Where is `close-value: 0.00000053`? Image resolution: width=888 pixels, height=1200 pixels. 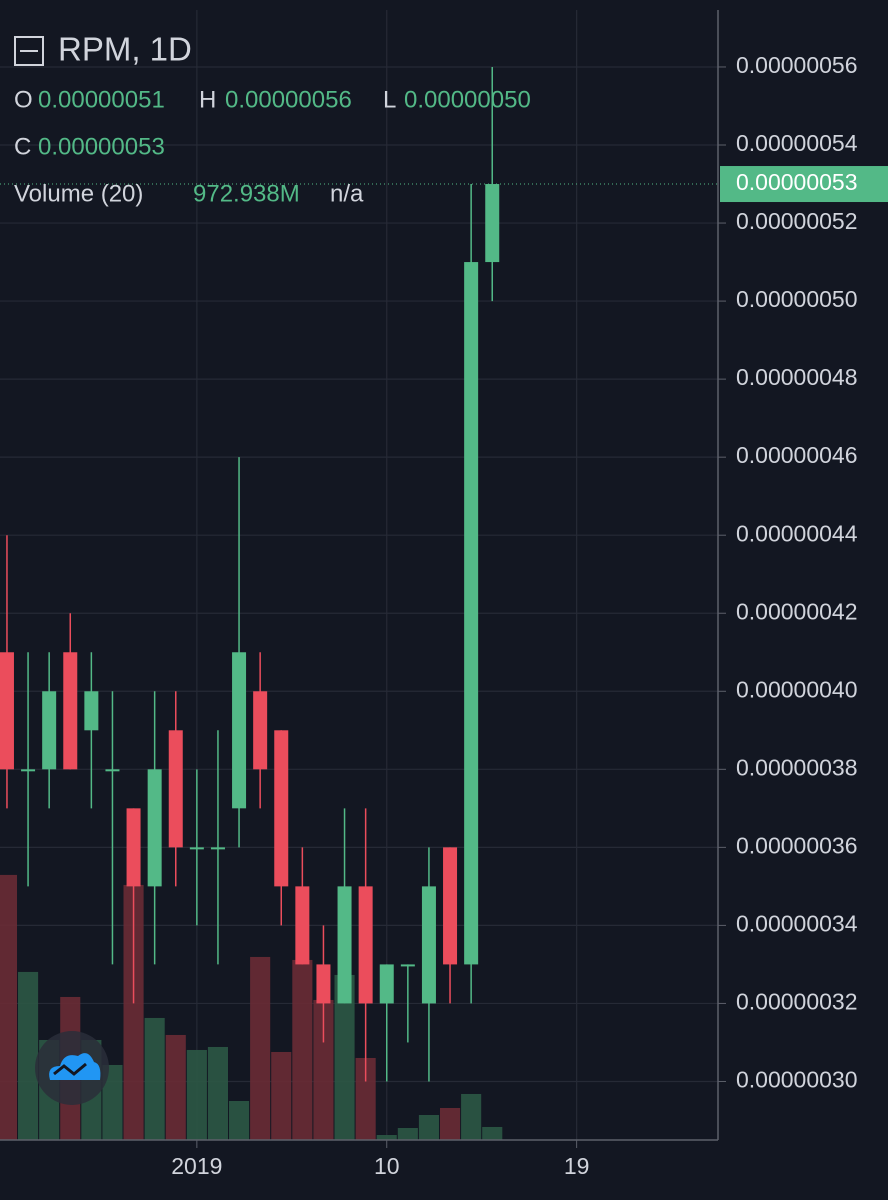
close-value: 0.00000053 is located at coordinates (101, 146).